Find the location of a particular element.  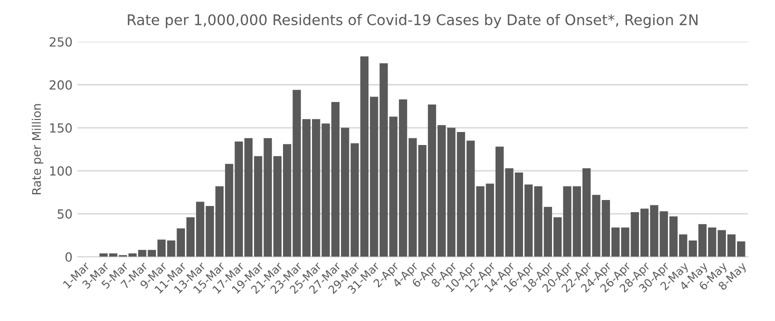

y-tick-label: 0 is located at coordinates (69, 257).